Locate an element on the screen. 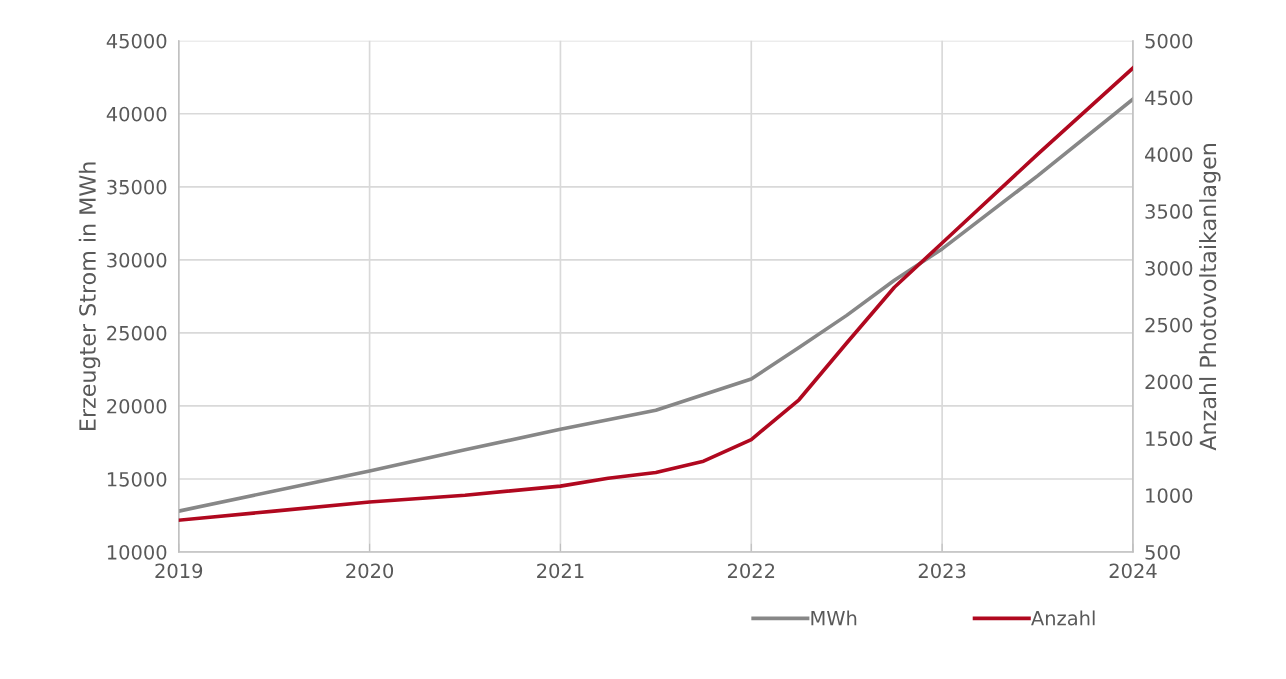 Image resolution: width=1286 pixels, height=679 pixels. y-tick-label: 35000 is located at coordinates (137, 187).